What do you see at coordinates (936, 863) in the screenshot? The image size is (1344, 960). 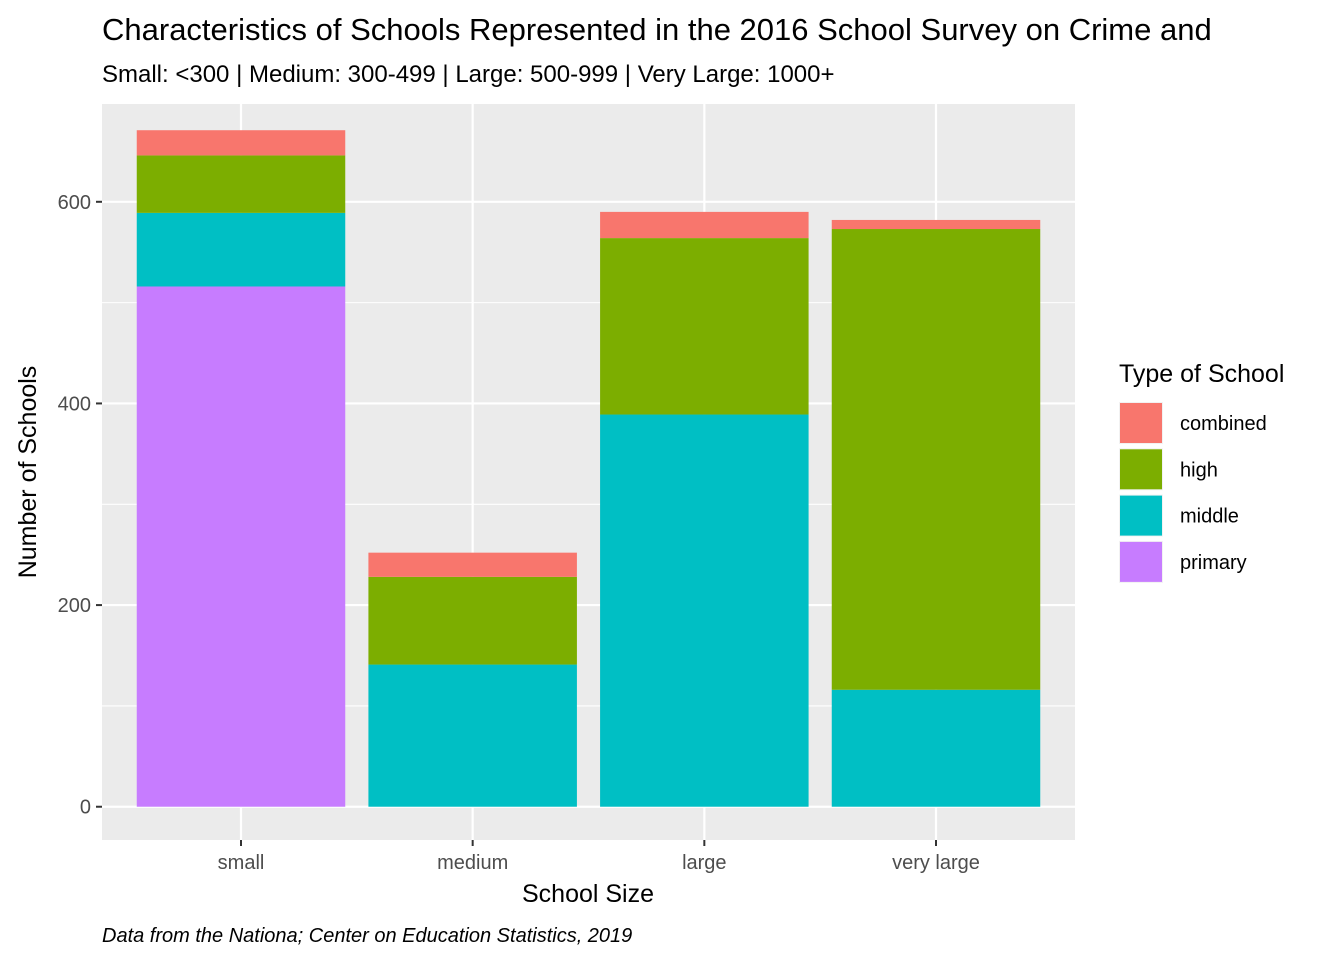 I see `x-tick-label: very large` at bounding box center [936, 863].